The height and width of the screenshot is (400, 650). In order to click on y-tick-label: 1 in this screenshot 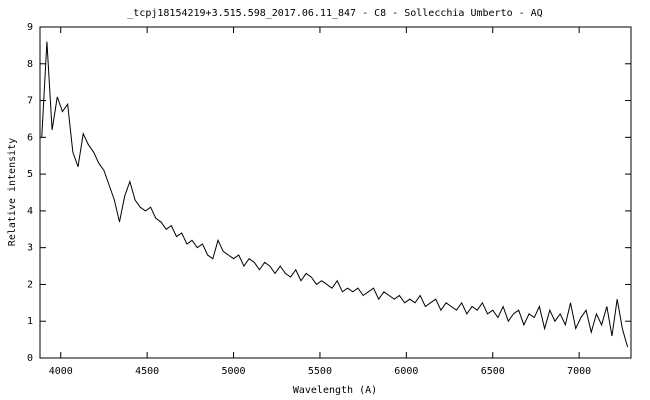, I will do `click(30, 321)`.